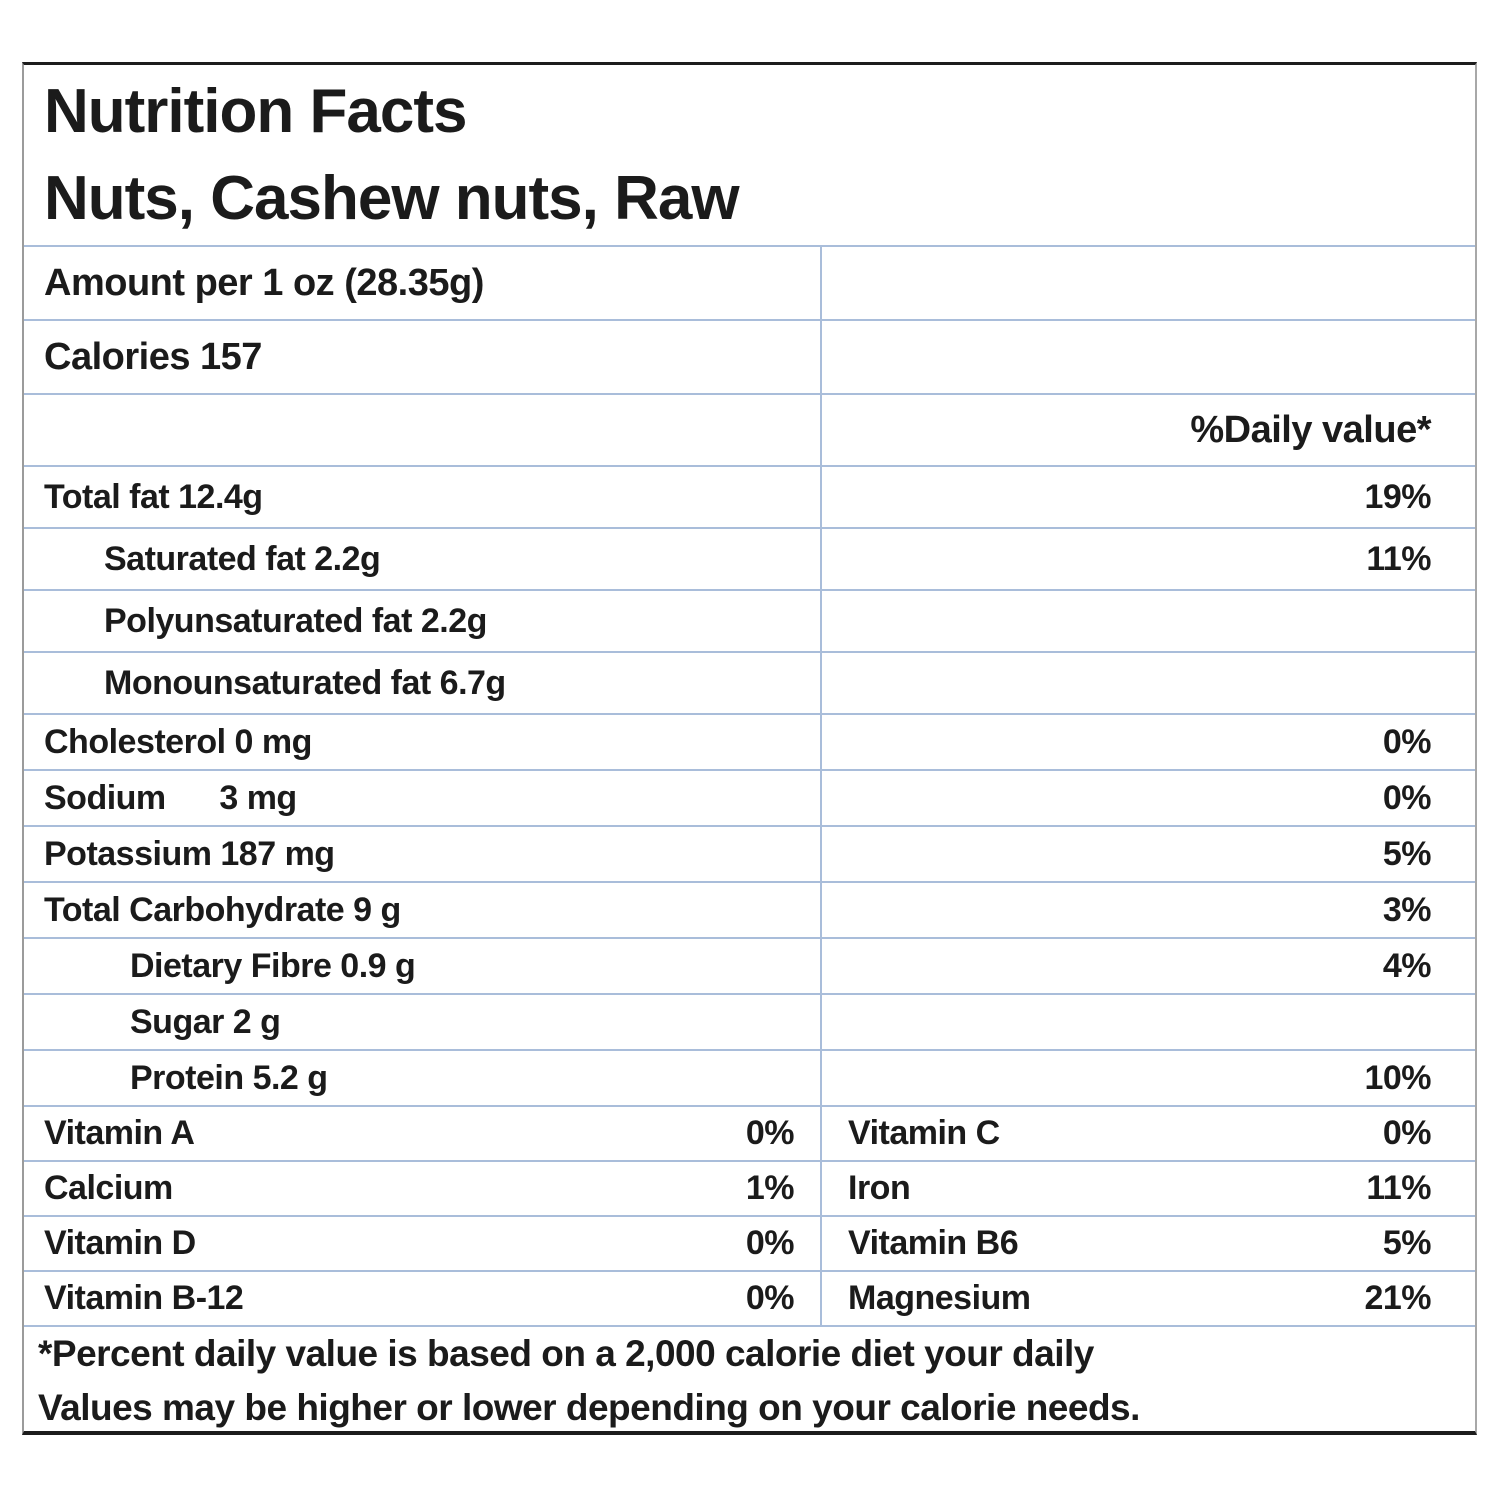  I want to click on nutrient-label: Sugar 2 g, so click(205, 1021).